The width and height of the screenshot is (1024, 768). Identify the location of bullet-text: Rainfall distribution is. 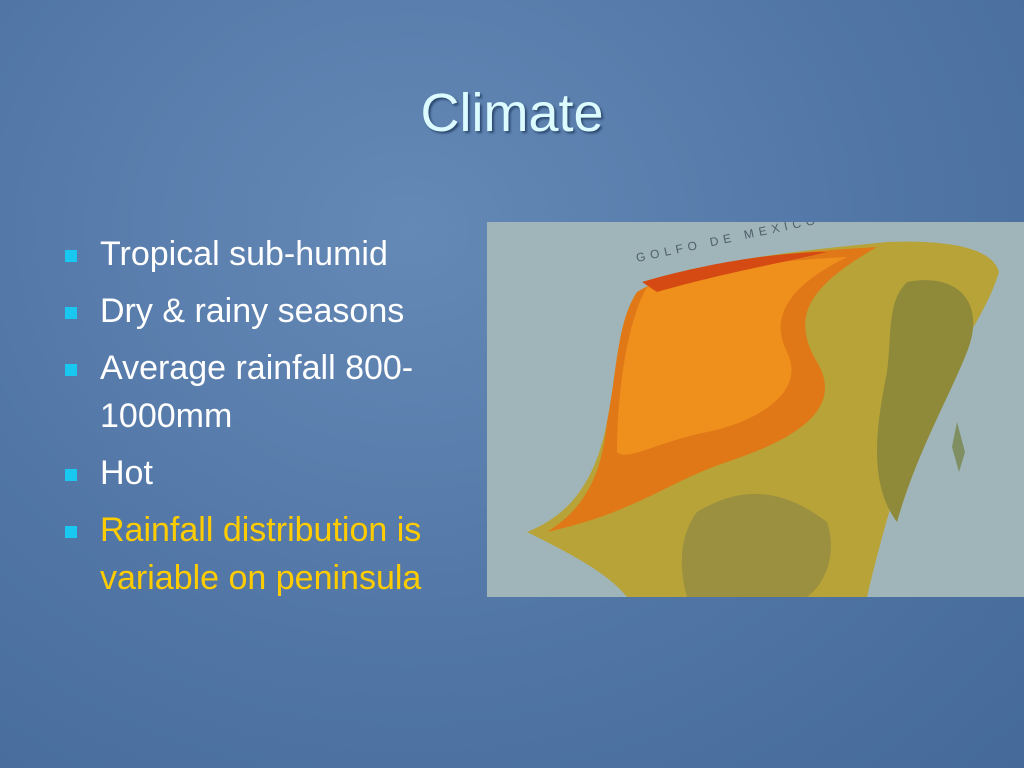
(261, 530).